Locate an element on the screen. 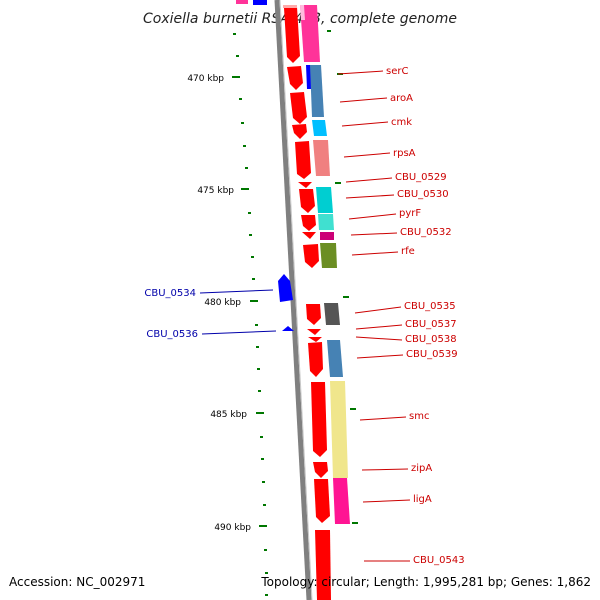  gene-arrow-rfe is located at coordinates (311, 256).